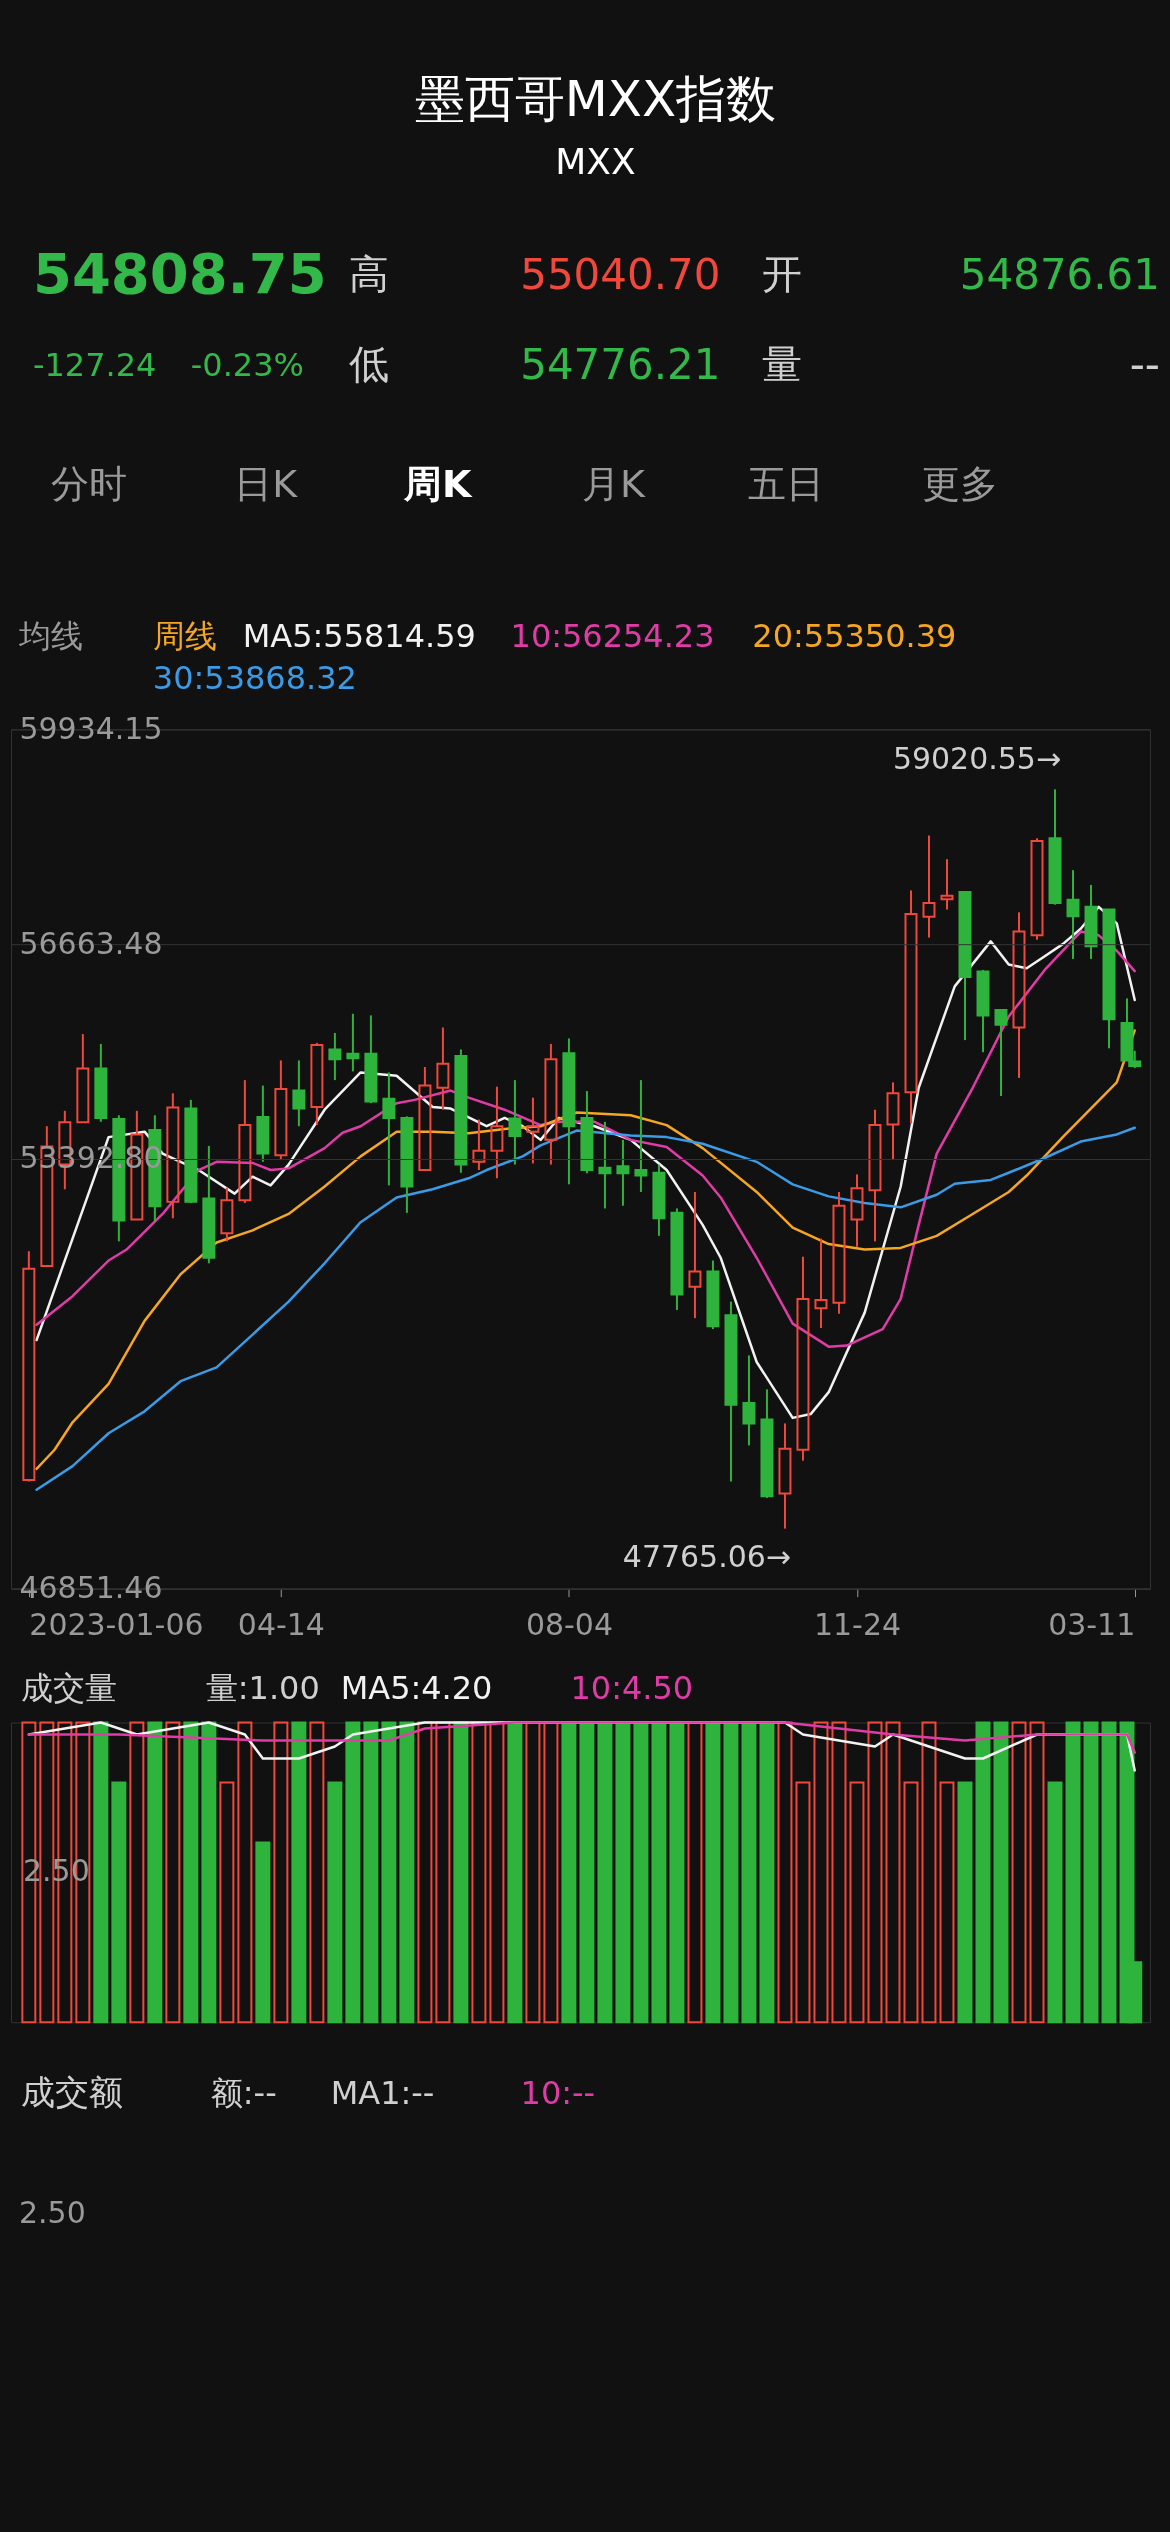  I want to click on y-tick-label: 46851.46, so click(91, 1588).